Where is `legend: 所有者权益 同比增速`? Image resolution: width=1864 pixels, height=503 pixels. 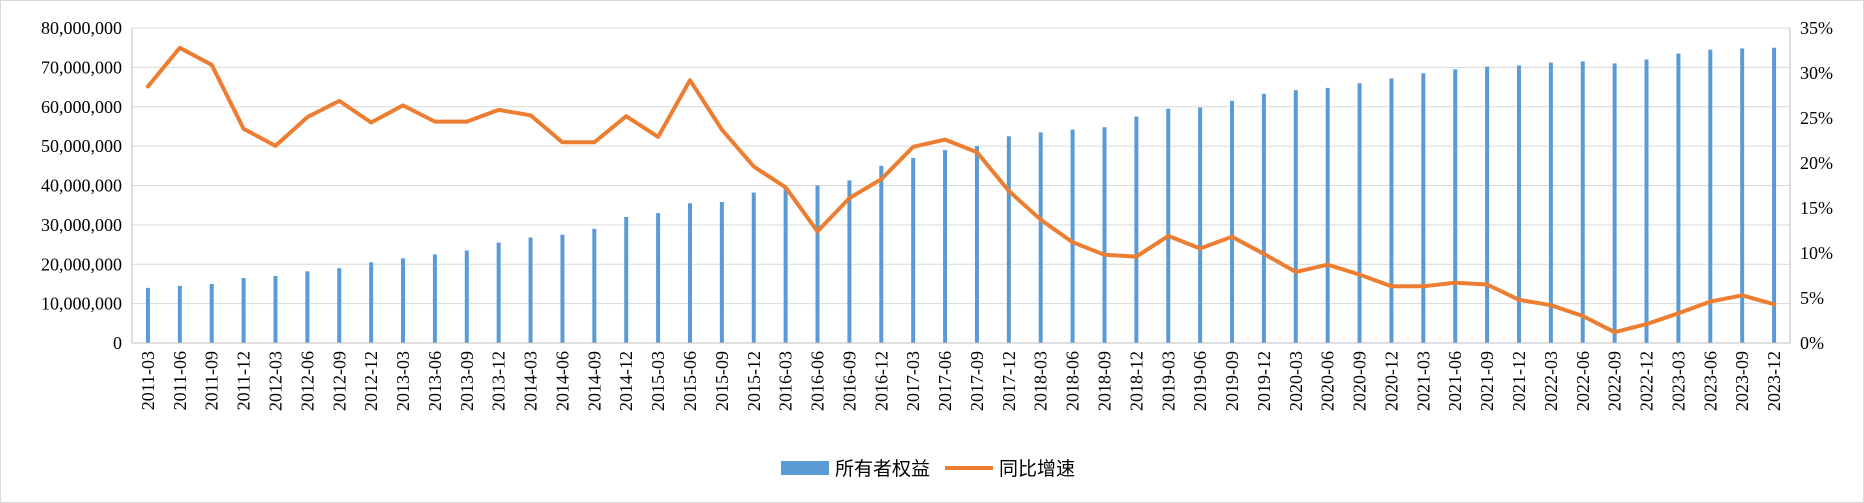 legend: 所有者权益 同比增速 is located at coordinates (928, 469).